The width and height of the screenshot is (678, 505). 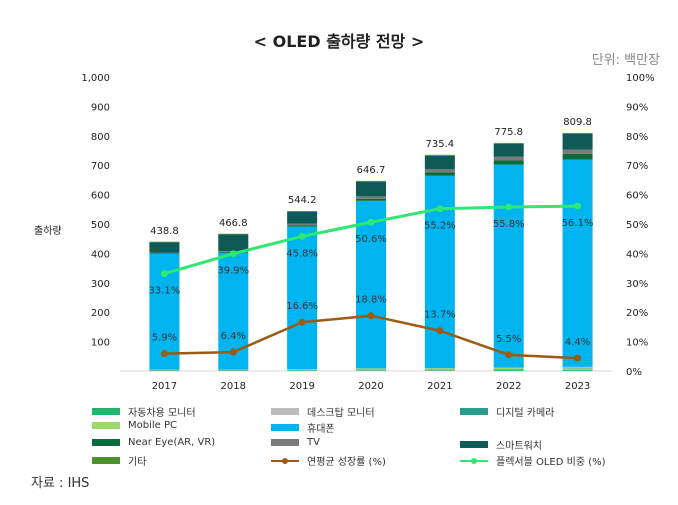 I want to click on chart-title: < OLED 출하량 전망 >, so click(x=339, y=41).